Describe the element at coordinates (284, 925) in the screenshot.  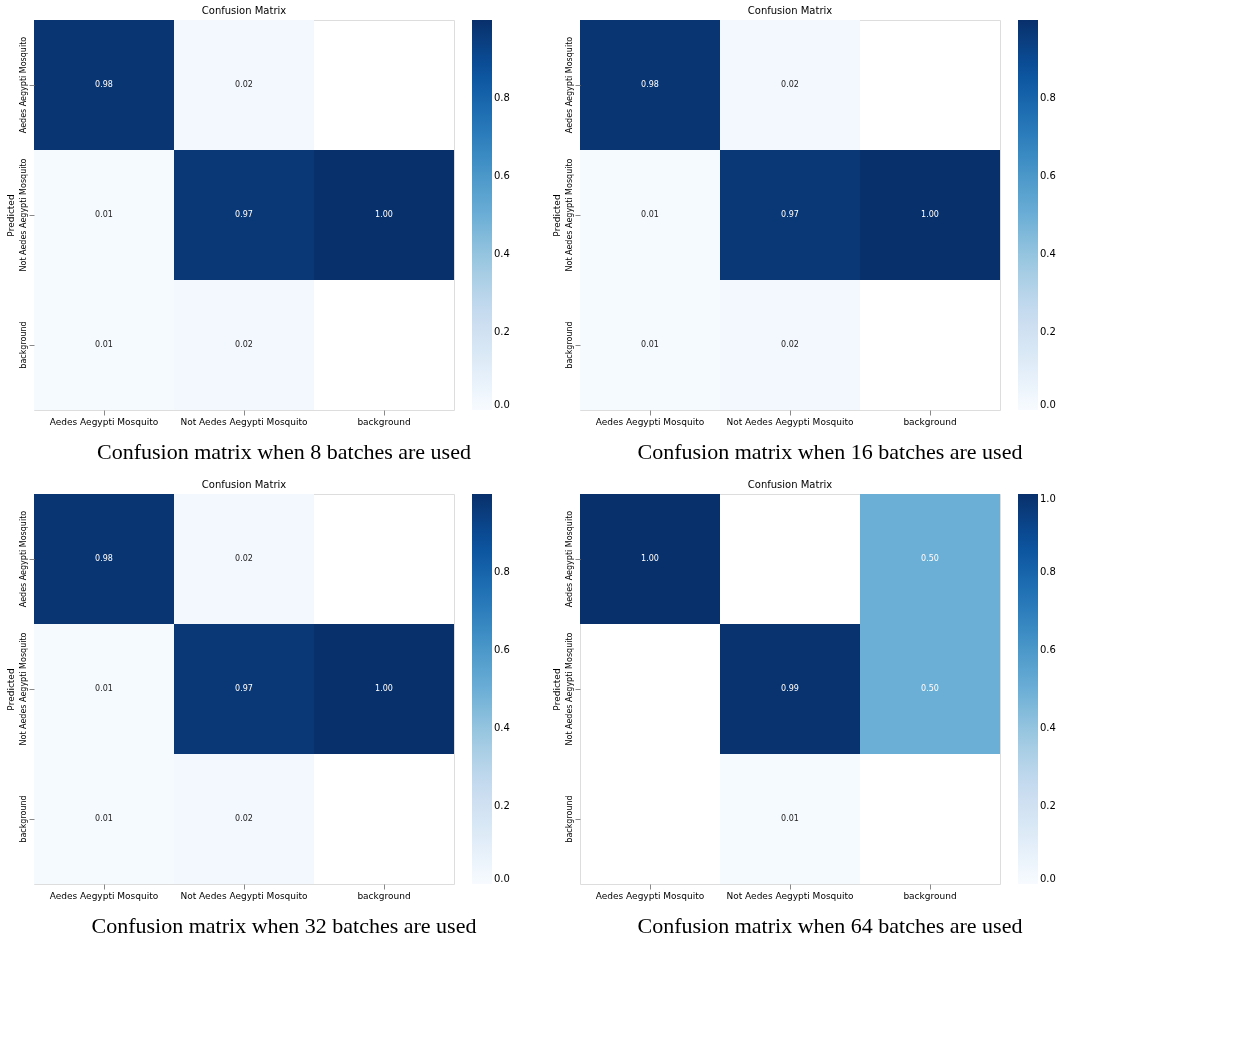
I see `text: Confusion matrix when 32 batches are used` at that location.